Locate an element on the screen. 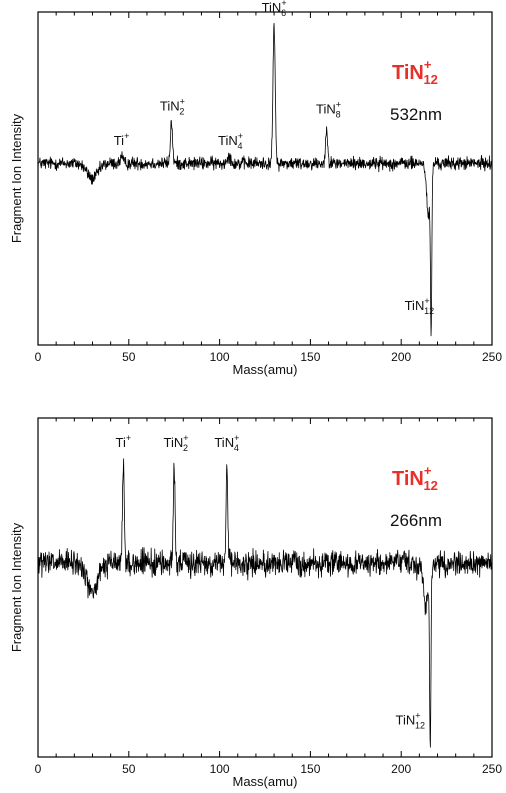  peak-label: TiN+ 6 is located at coordinates (274, 9).